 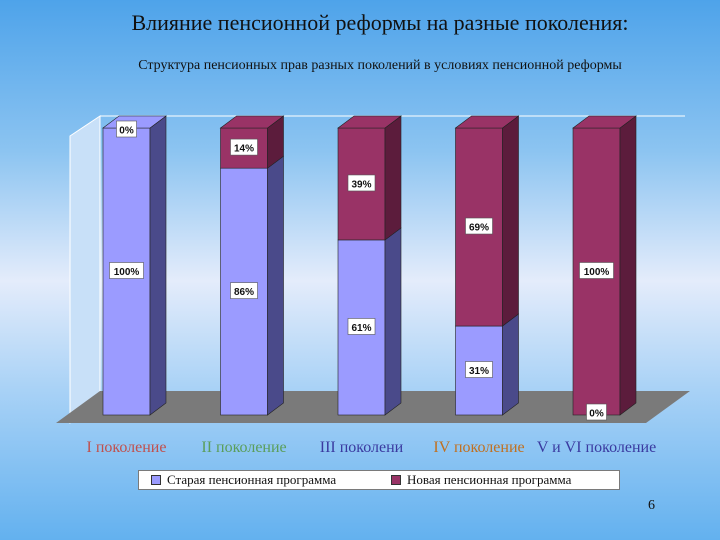 I want to click on data-label-new-0-box, so click(x=126, y=129).